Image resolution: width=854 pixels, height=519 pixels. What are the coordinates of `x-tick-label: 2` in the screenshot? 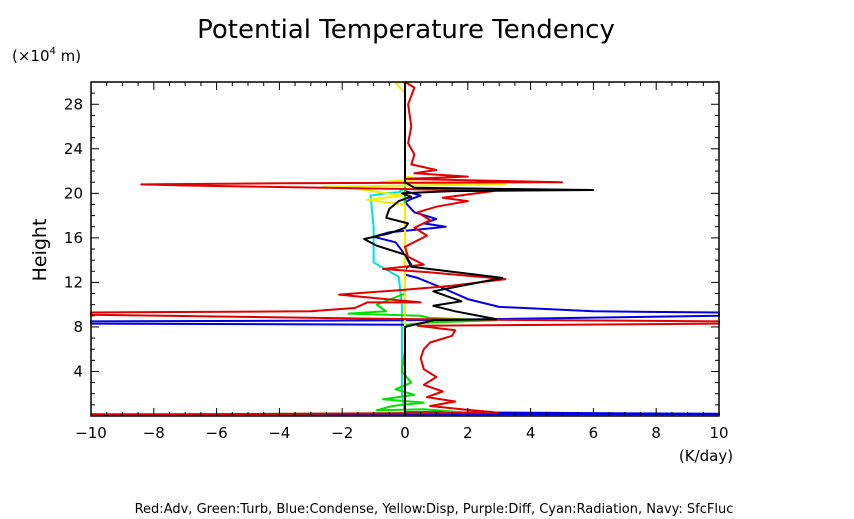 It's located at (468, 433).